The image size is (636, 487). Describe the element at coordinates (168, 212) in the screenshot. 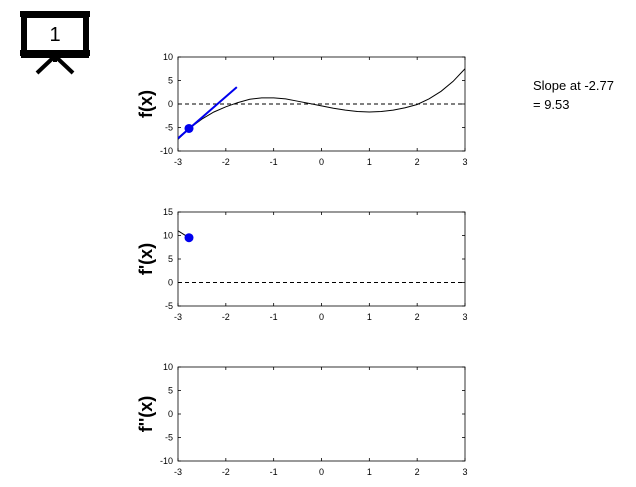

I see `y-tick-label: 15` at that location.